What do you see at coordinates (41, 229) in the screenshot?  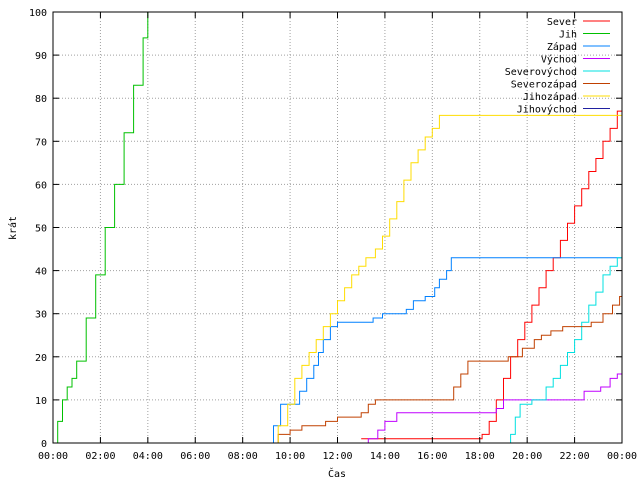 I see `y-tick-label: 50` at bounding box center [41, 229].